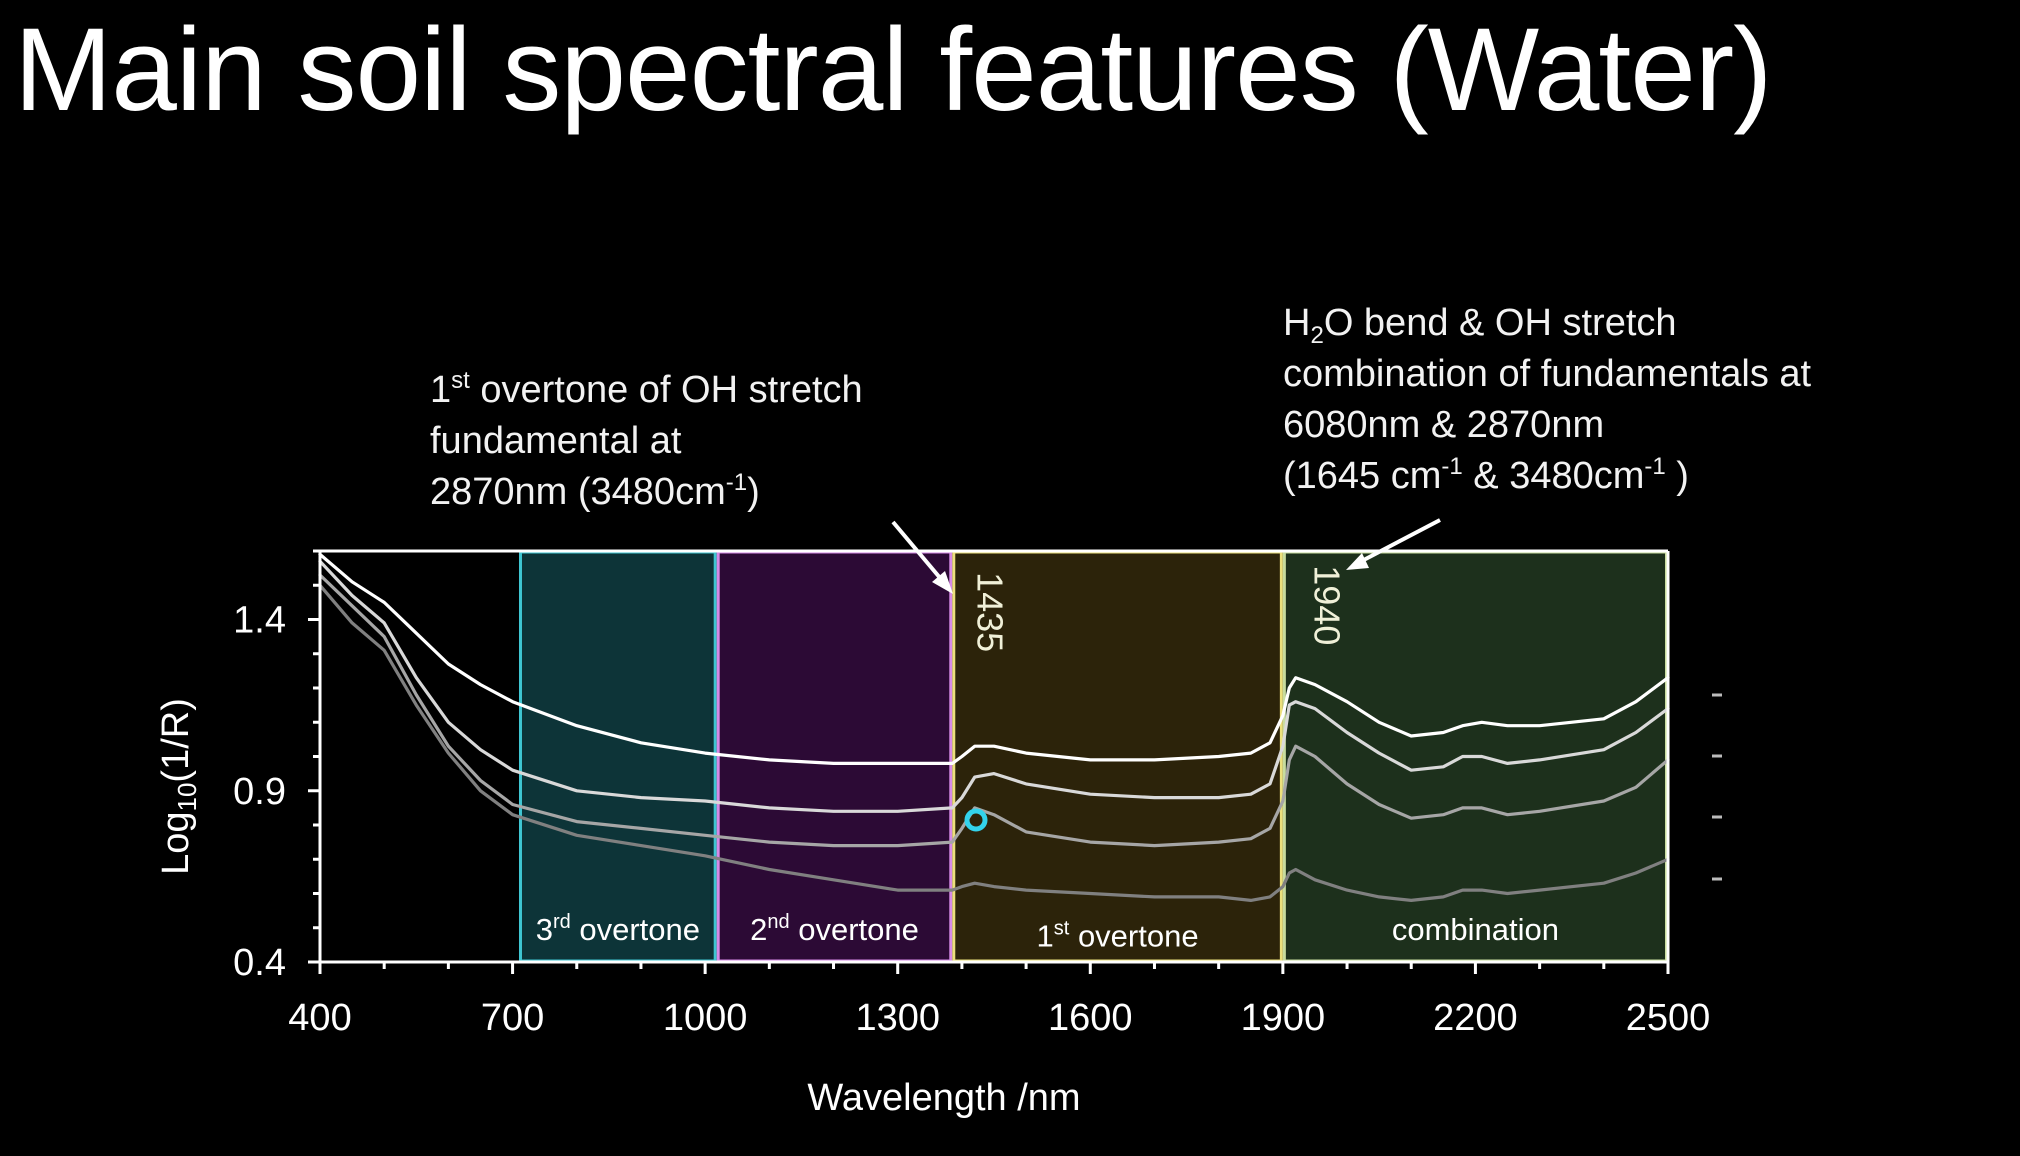 This screenshot has width=2020, height=1156. What do you see at coordinates (919, 553) in the screenshot?
I see `arrow-left-shaft` at bounding box center [919, 553].